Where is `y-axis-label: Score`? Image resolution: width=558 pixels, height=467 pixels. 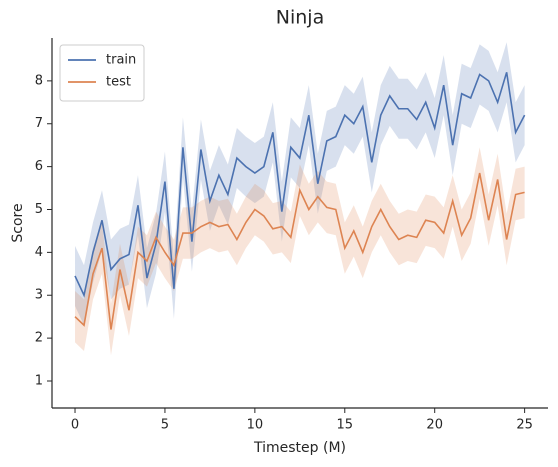 y-axis-label: Score is located at coordinates (18, 222).